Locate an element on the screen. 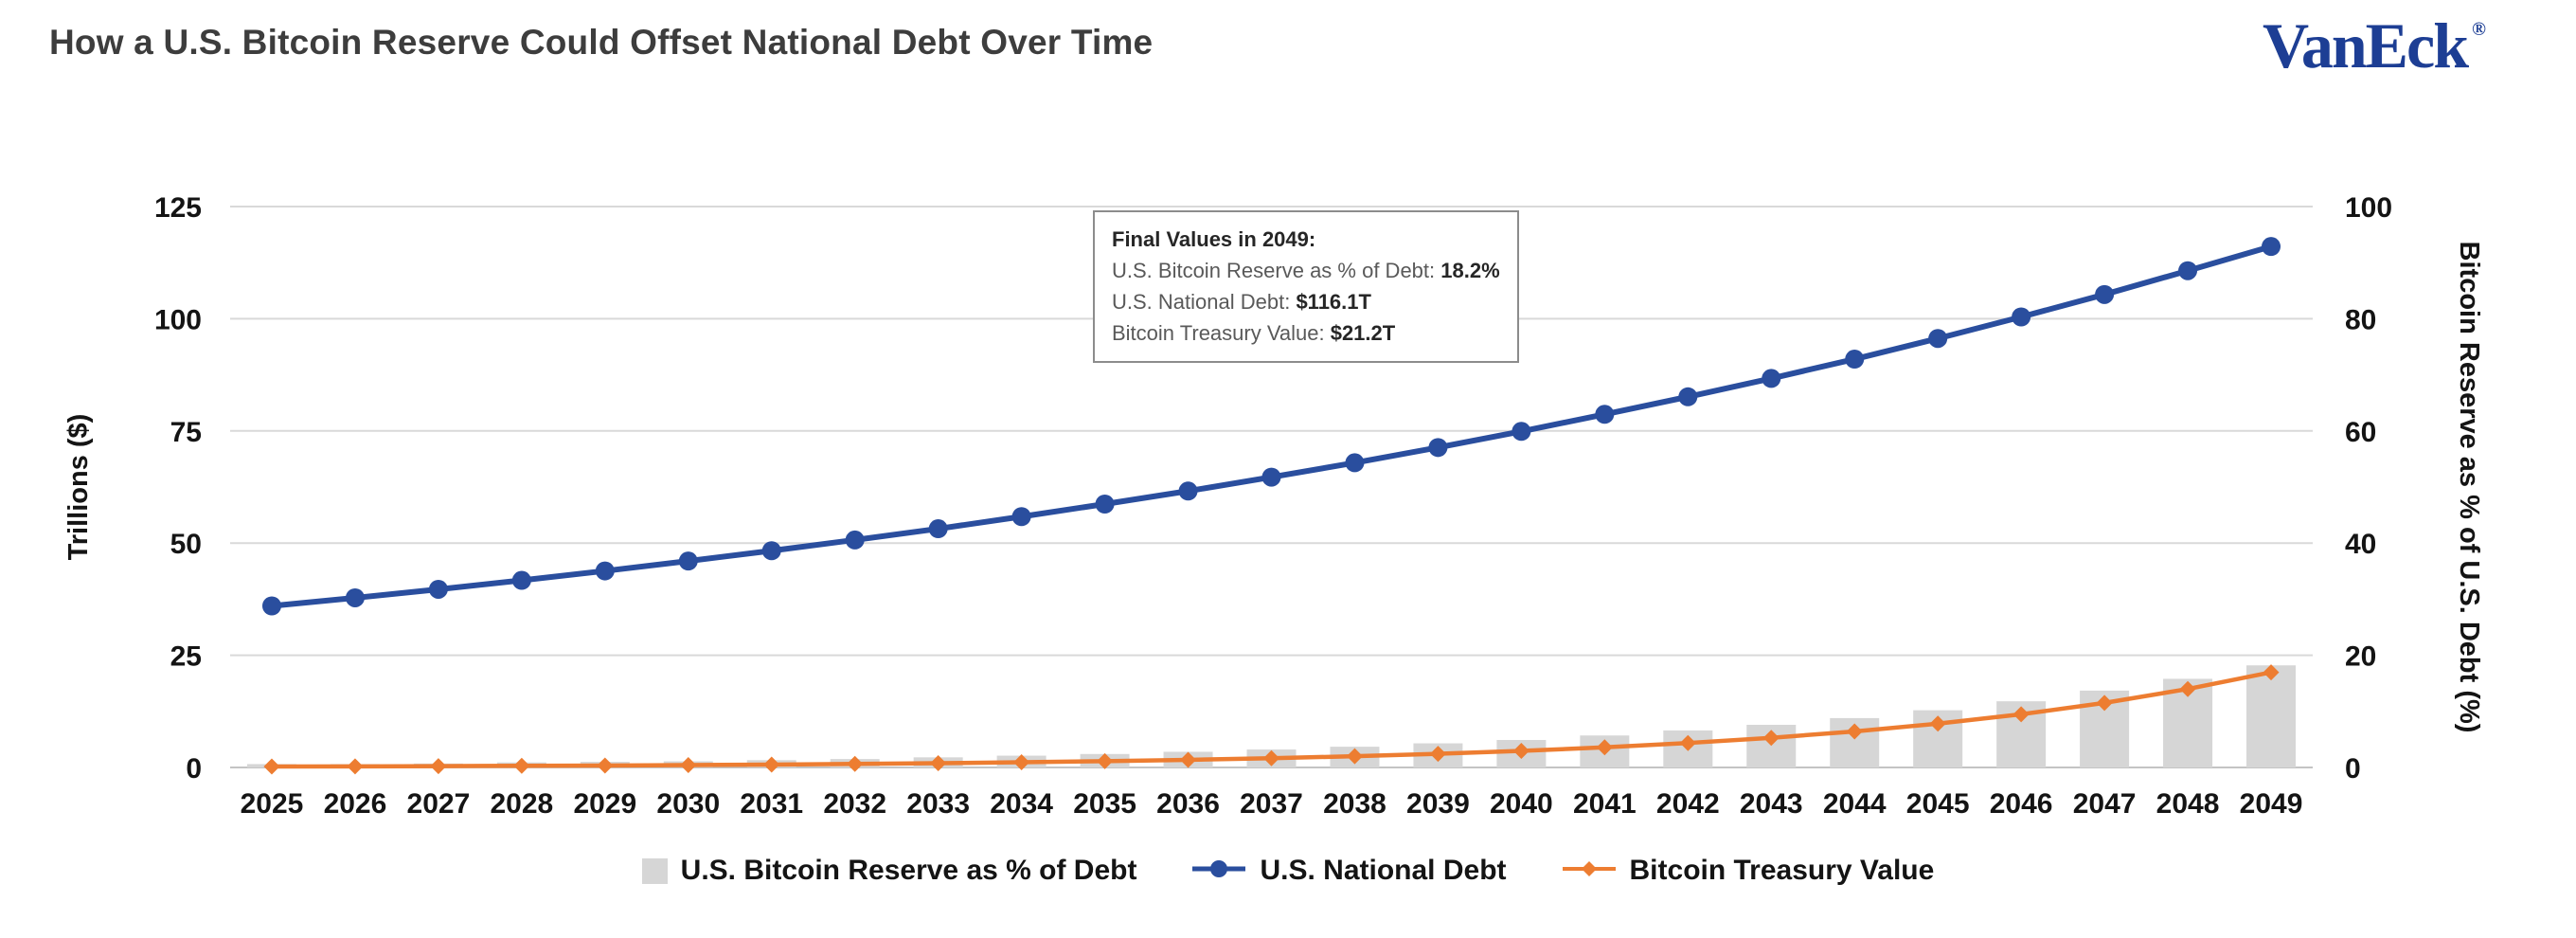 The height and width of the screenshot is (938, 2576). x-axis-label: 2031 is located at coordinates (771, 804).